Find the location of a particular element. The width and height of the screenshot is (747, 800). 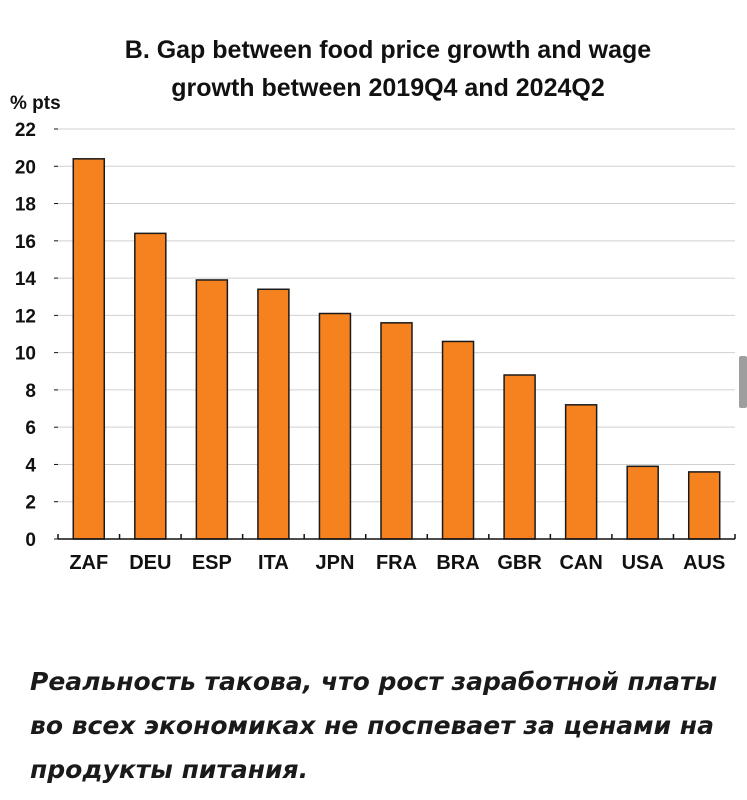

x-tick-labels: ZAF DEU ESP ITA JPN FRA BRA GBR CAN USA AUS is located at coordinates (397, 563).